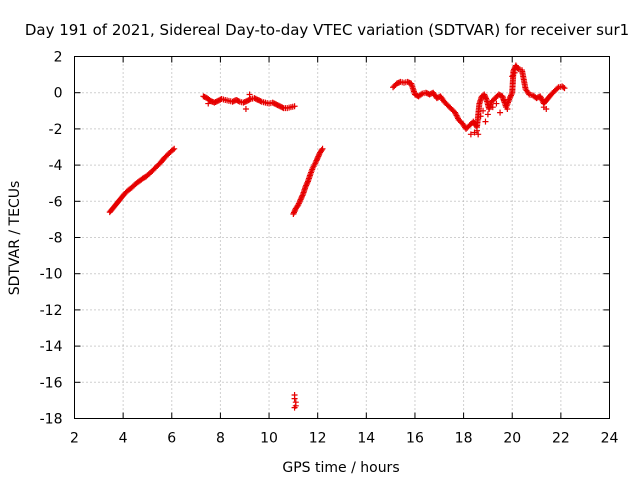  I want to click on x-tick-label: 6, so click(171, 439).